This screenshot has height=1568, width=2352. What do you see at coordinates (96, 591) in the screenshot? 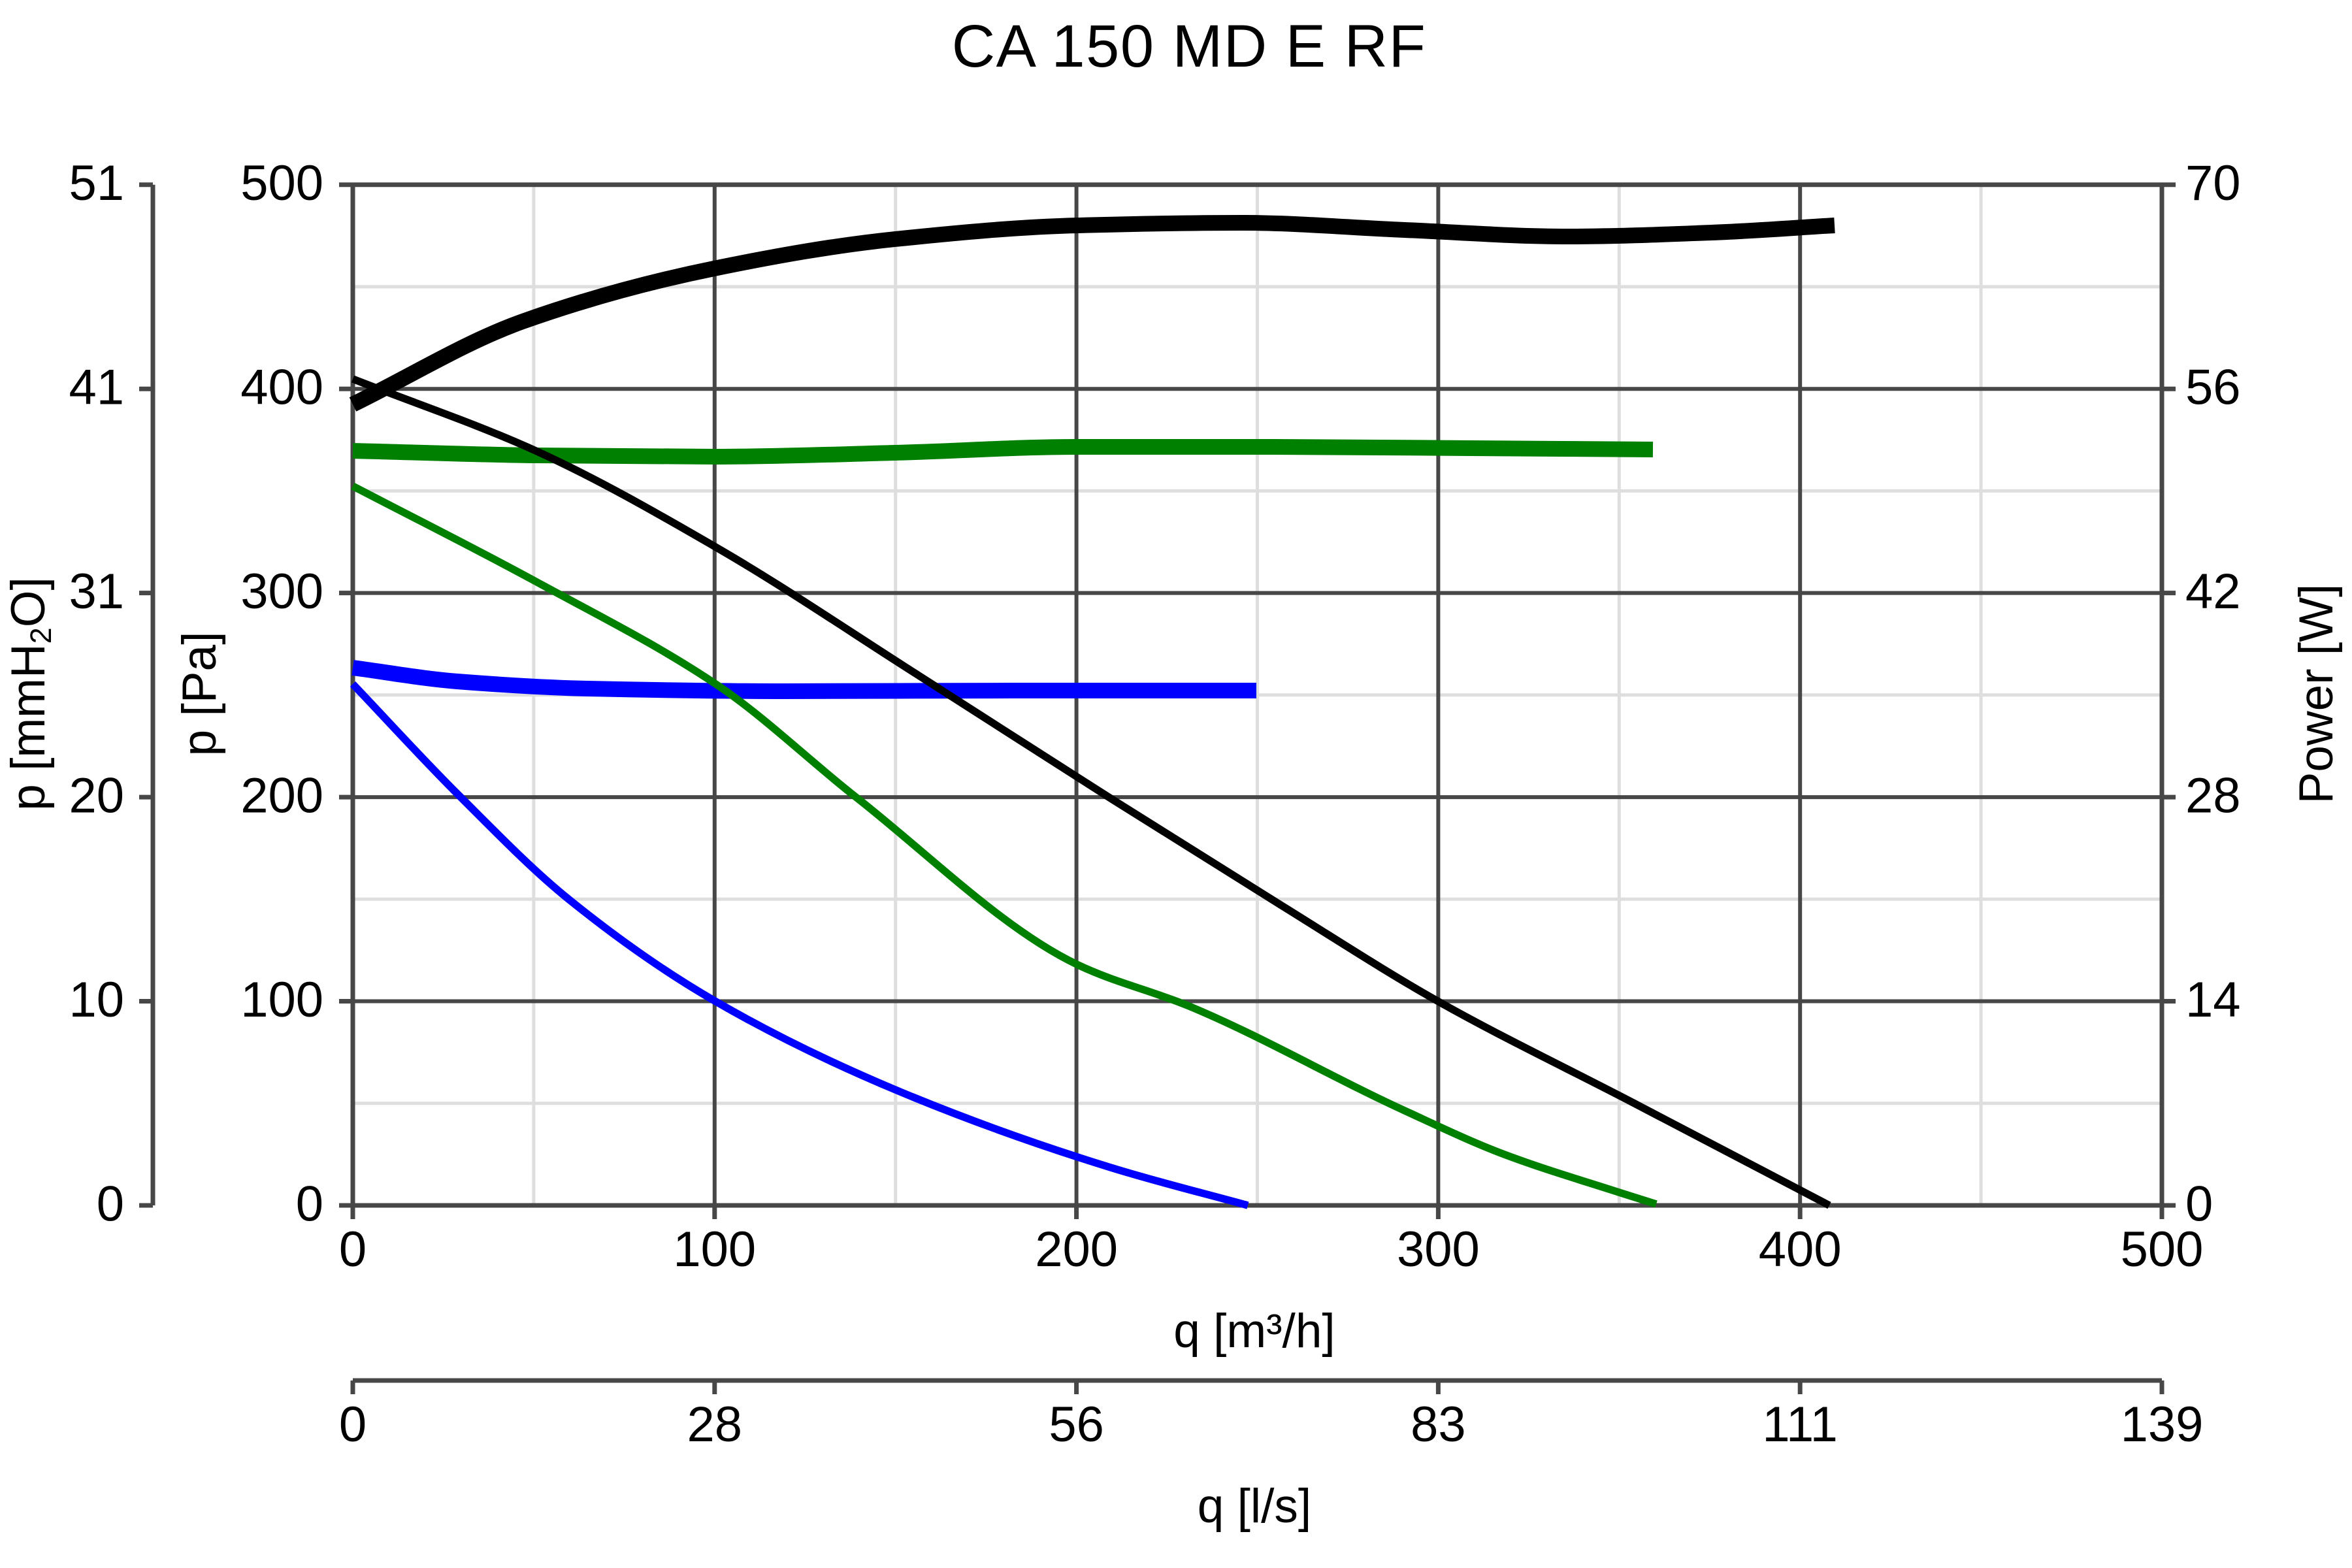
I see `svg-text: 31` at bounding box center [96, 591].